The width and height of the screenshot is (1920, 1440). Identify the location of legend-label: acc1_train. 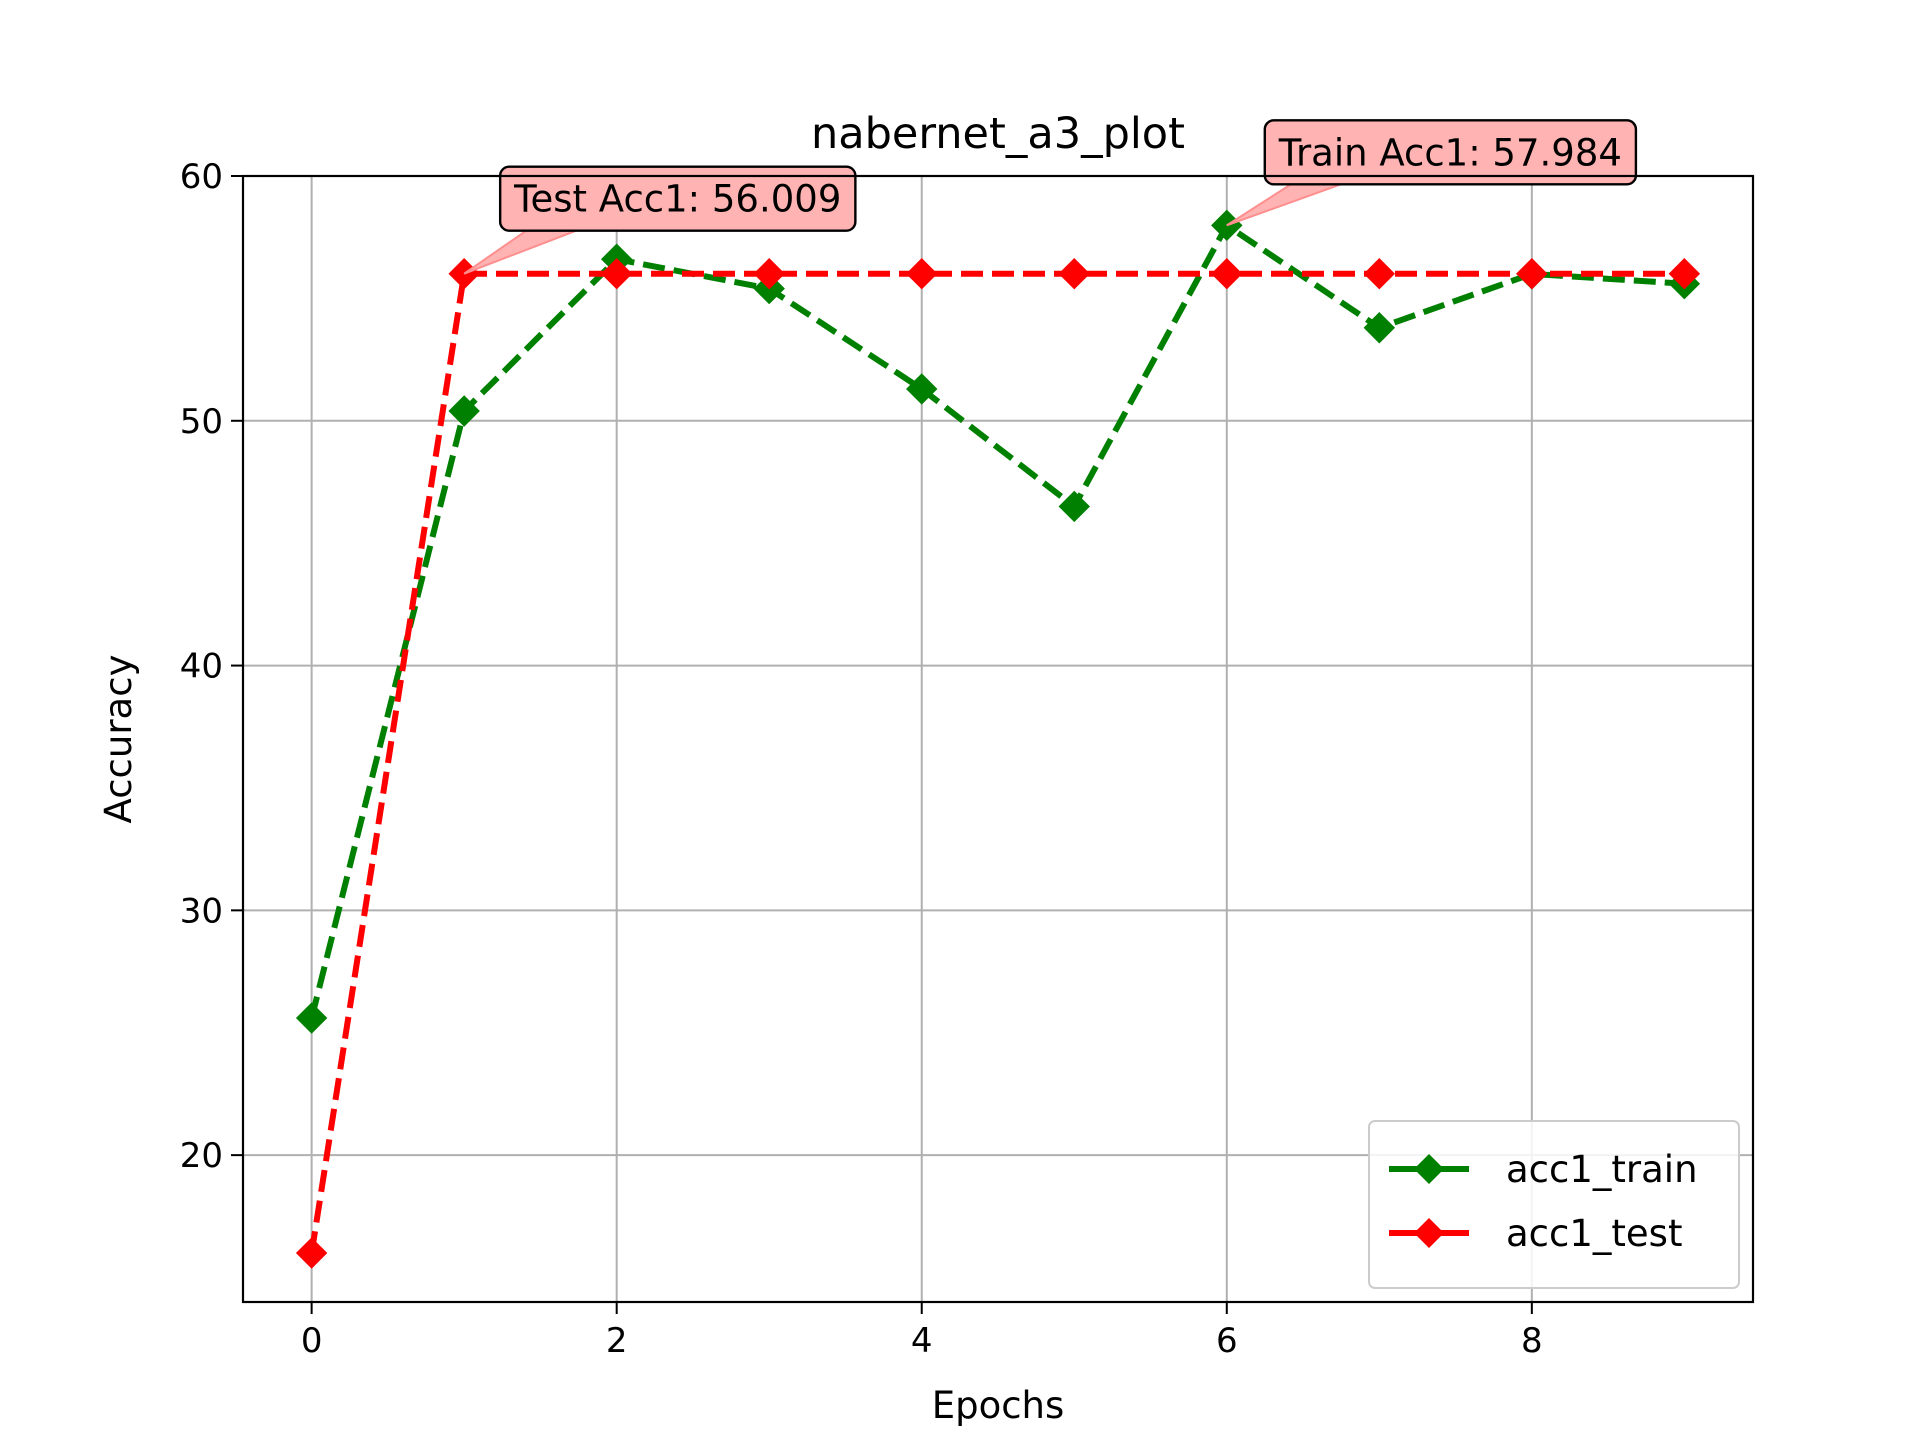
(1602, 1169).